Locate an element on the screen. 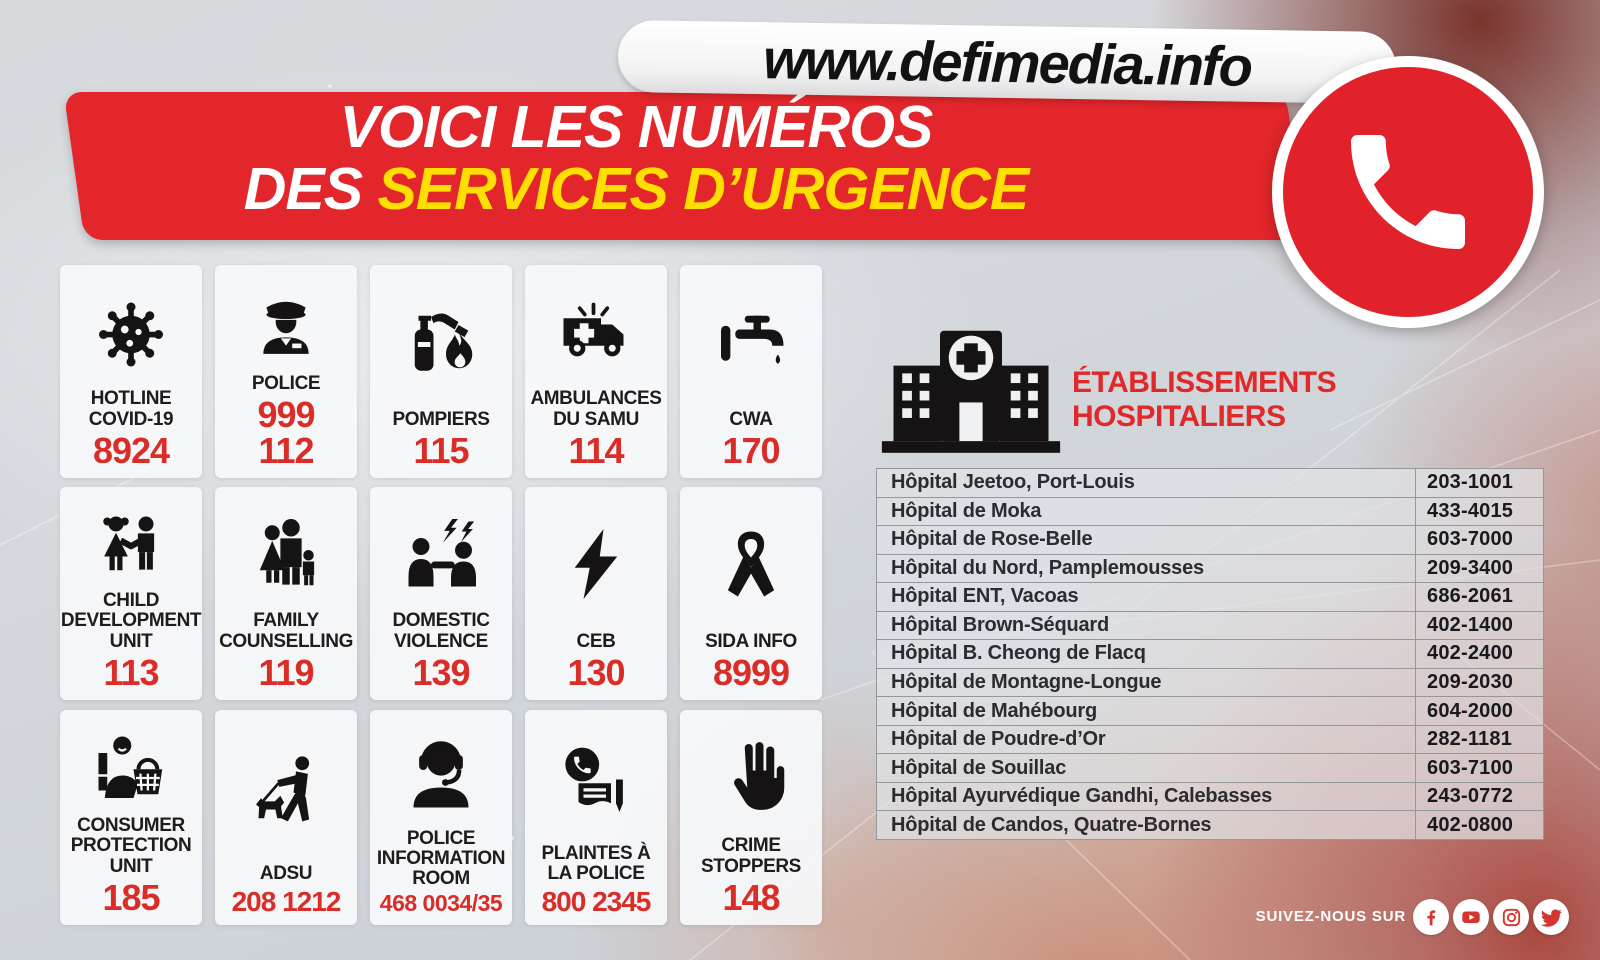 Image resolution: width=1600 pixels, height=960 pixels. phone-badge is located at coordinates (1408, 192).